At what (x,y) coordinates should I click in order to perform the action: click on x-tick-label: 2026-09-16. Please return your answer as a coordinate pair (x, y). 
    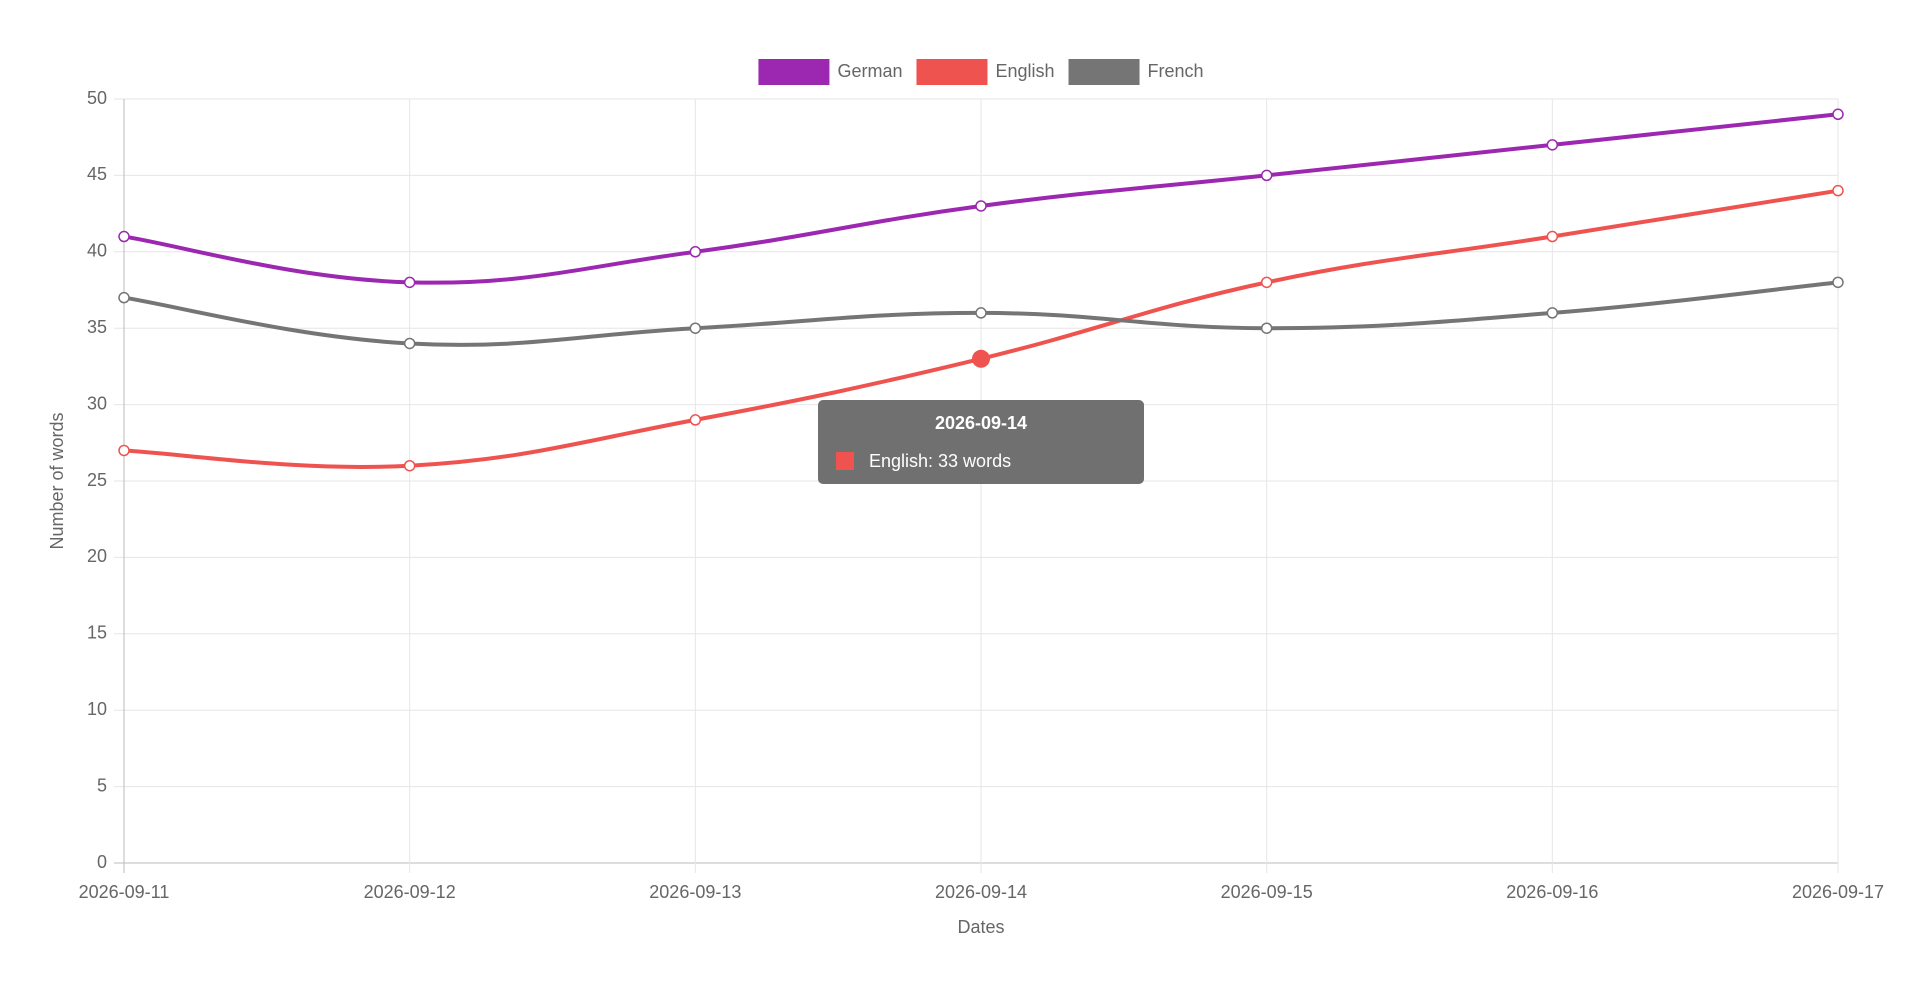
    Looking at the image, I should click on (1552, 892).